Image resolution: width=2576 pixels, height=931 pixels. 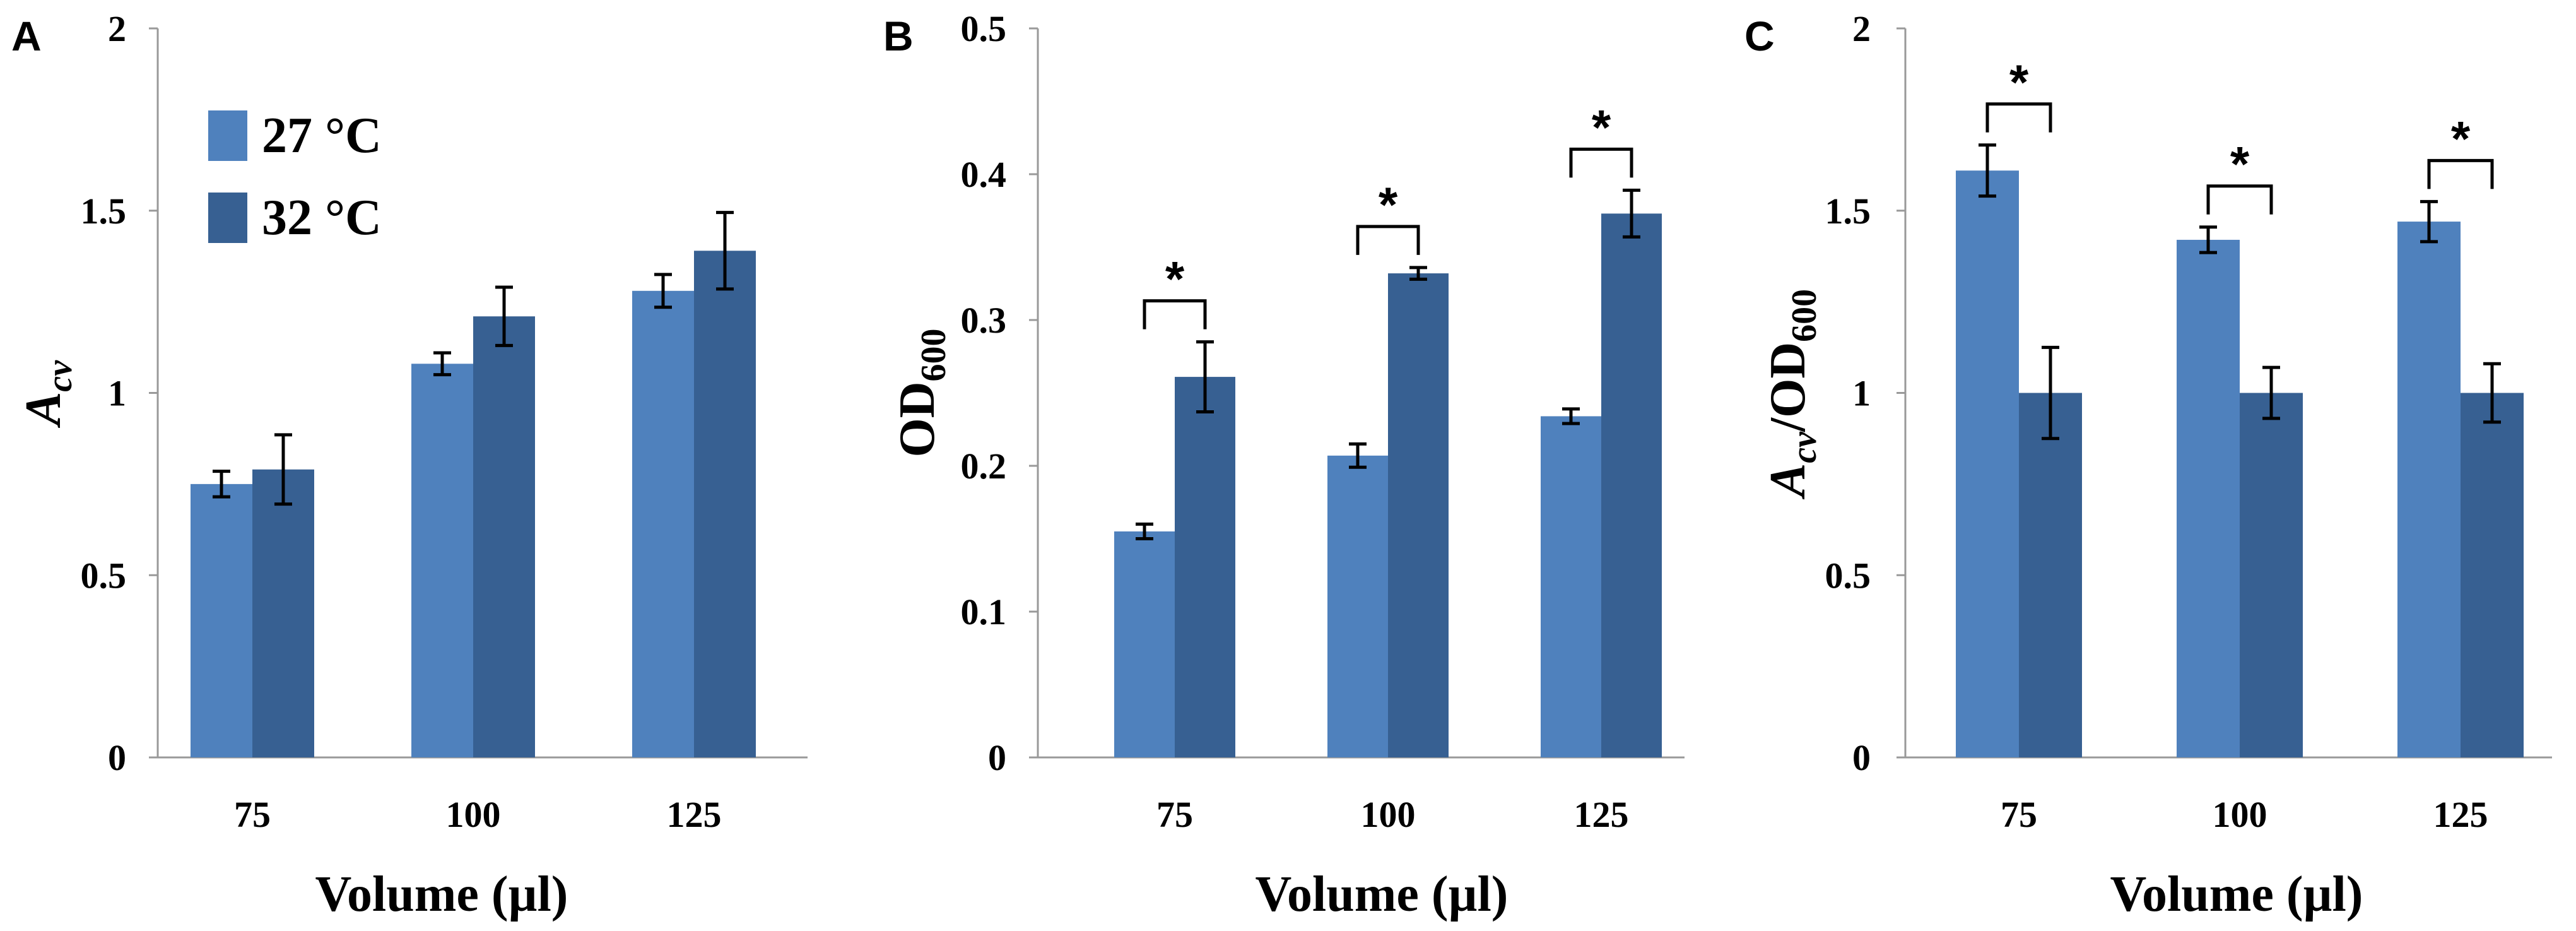 What do you see at coordinates (1759, 36) in the screenshot?
I see `panel-letter: C` at bounding box center [1759, 36].